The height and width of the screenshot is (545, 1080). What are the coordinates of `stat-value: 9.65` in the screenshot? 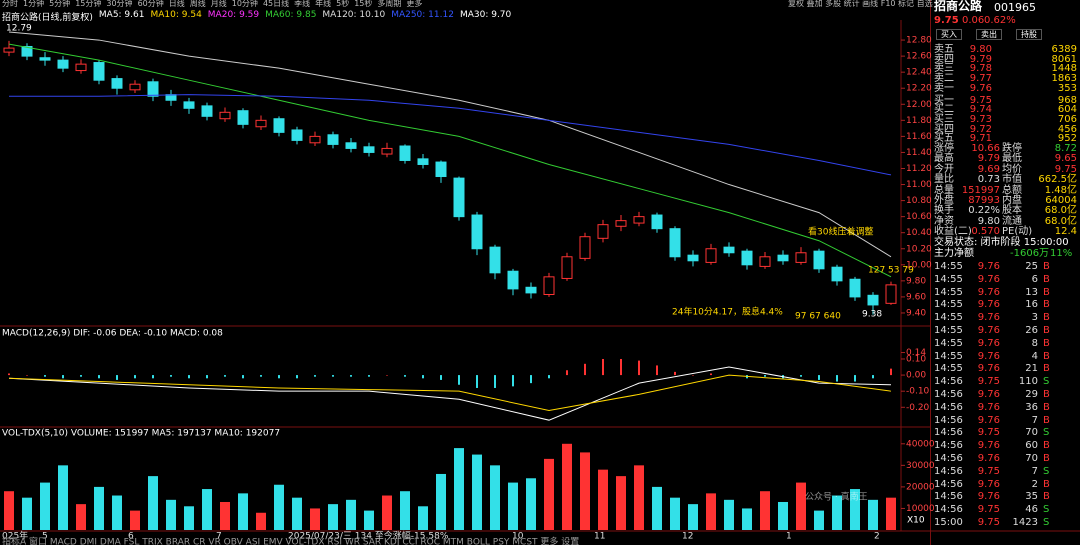 It's located at (1065, 159).